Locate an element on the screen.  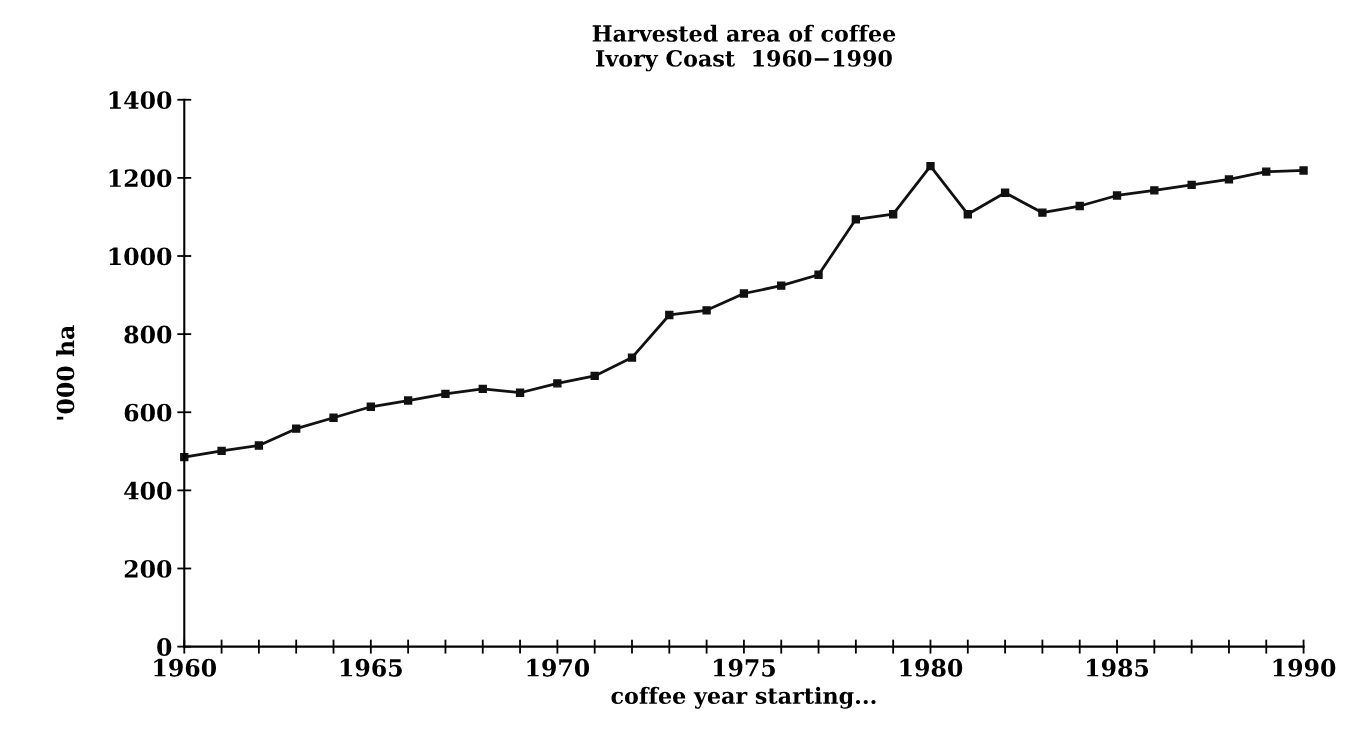
x-tick-label: 1965 is located at coordinates (371, 667).